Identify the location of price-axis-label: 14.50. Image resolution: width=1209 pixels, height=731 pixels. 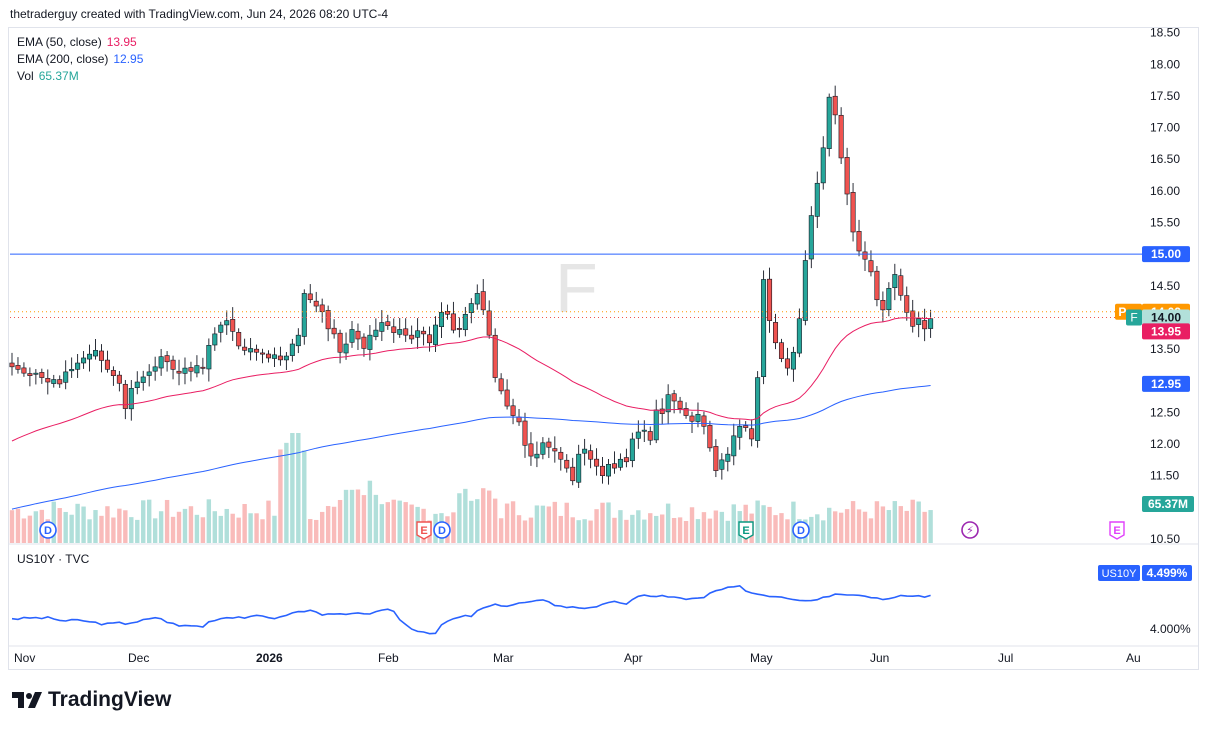
(1165, 286).